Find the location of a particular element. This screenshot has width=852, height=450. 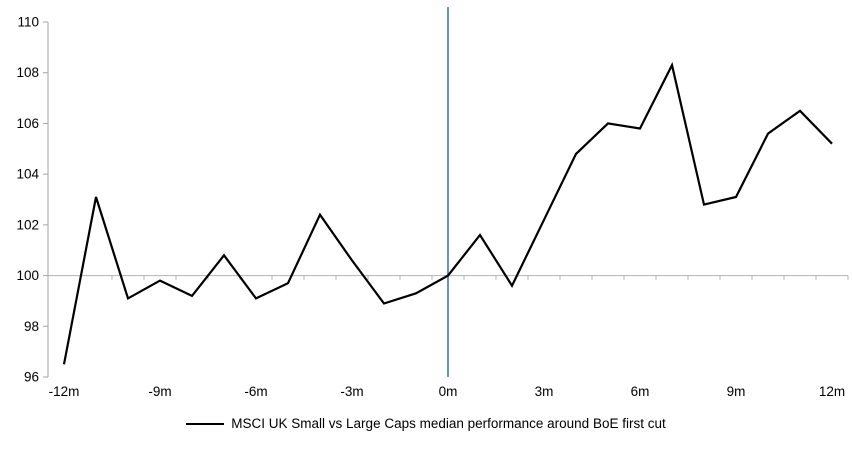

x-axis-tick-label: 6m is located at coordinates (640, 391).